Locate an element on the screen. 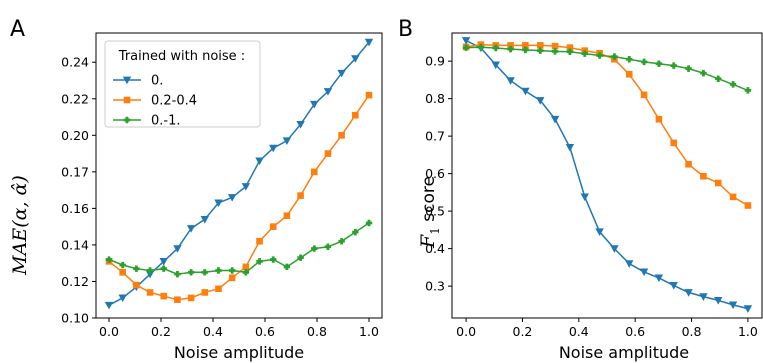  panel-a-ytick-label: 0.12 is located at coordinates (75, 281).